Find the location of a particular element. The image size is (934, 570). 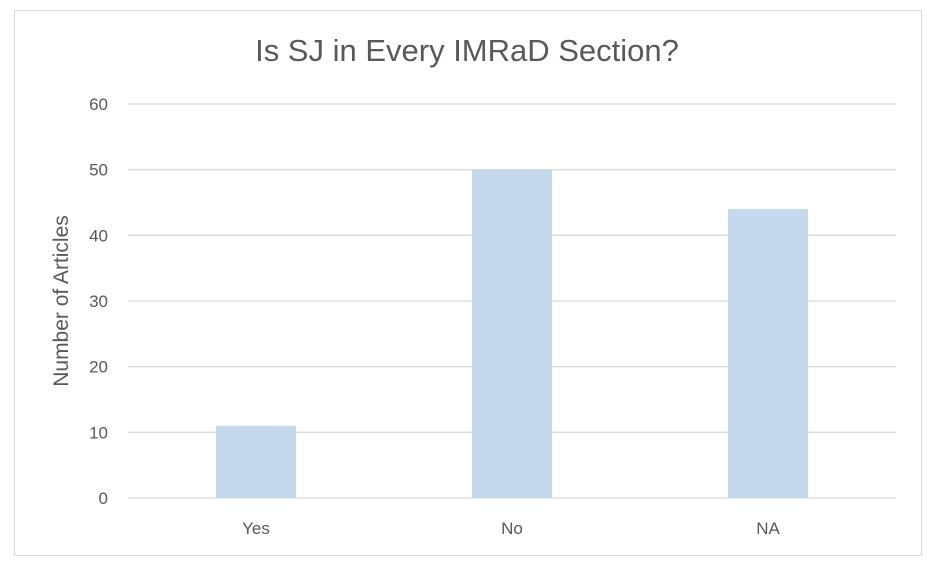

y-tick-label: 60 is located at coordinates (98, 104).